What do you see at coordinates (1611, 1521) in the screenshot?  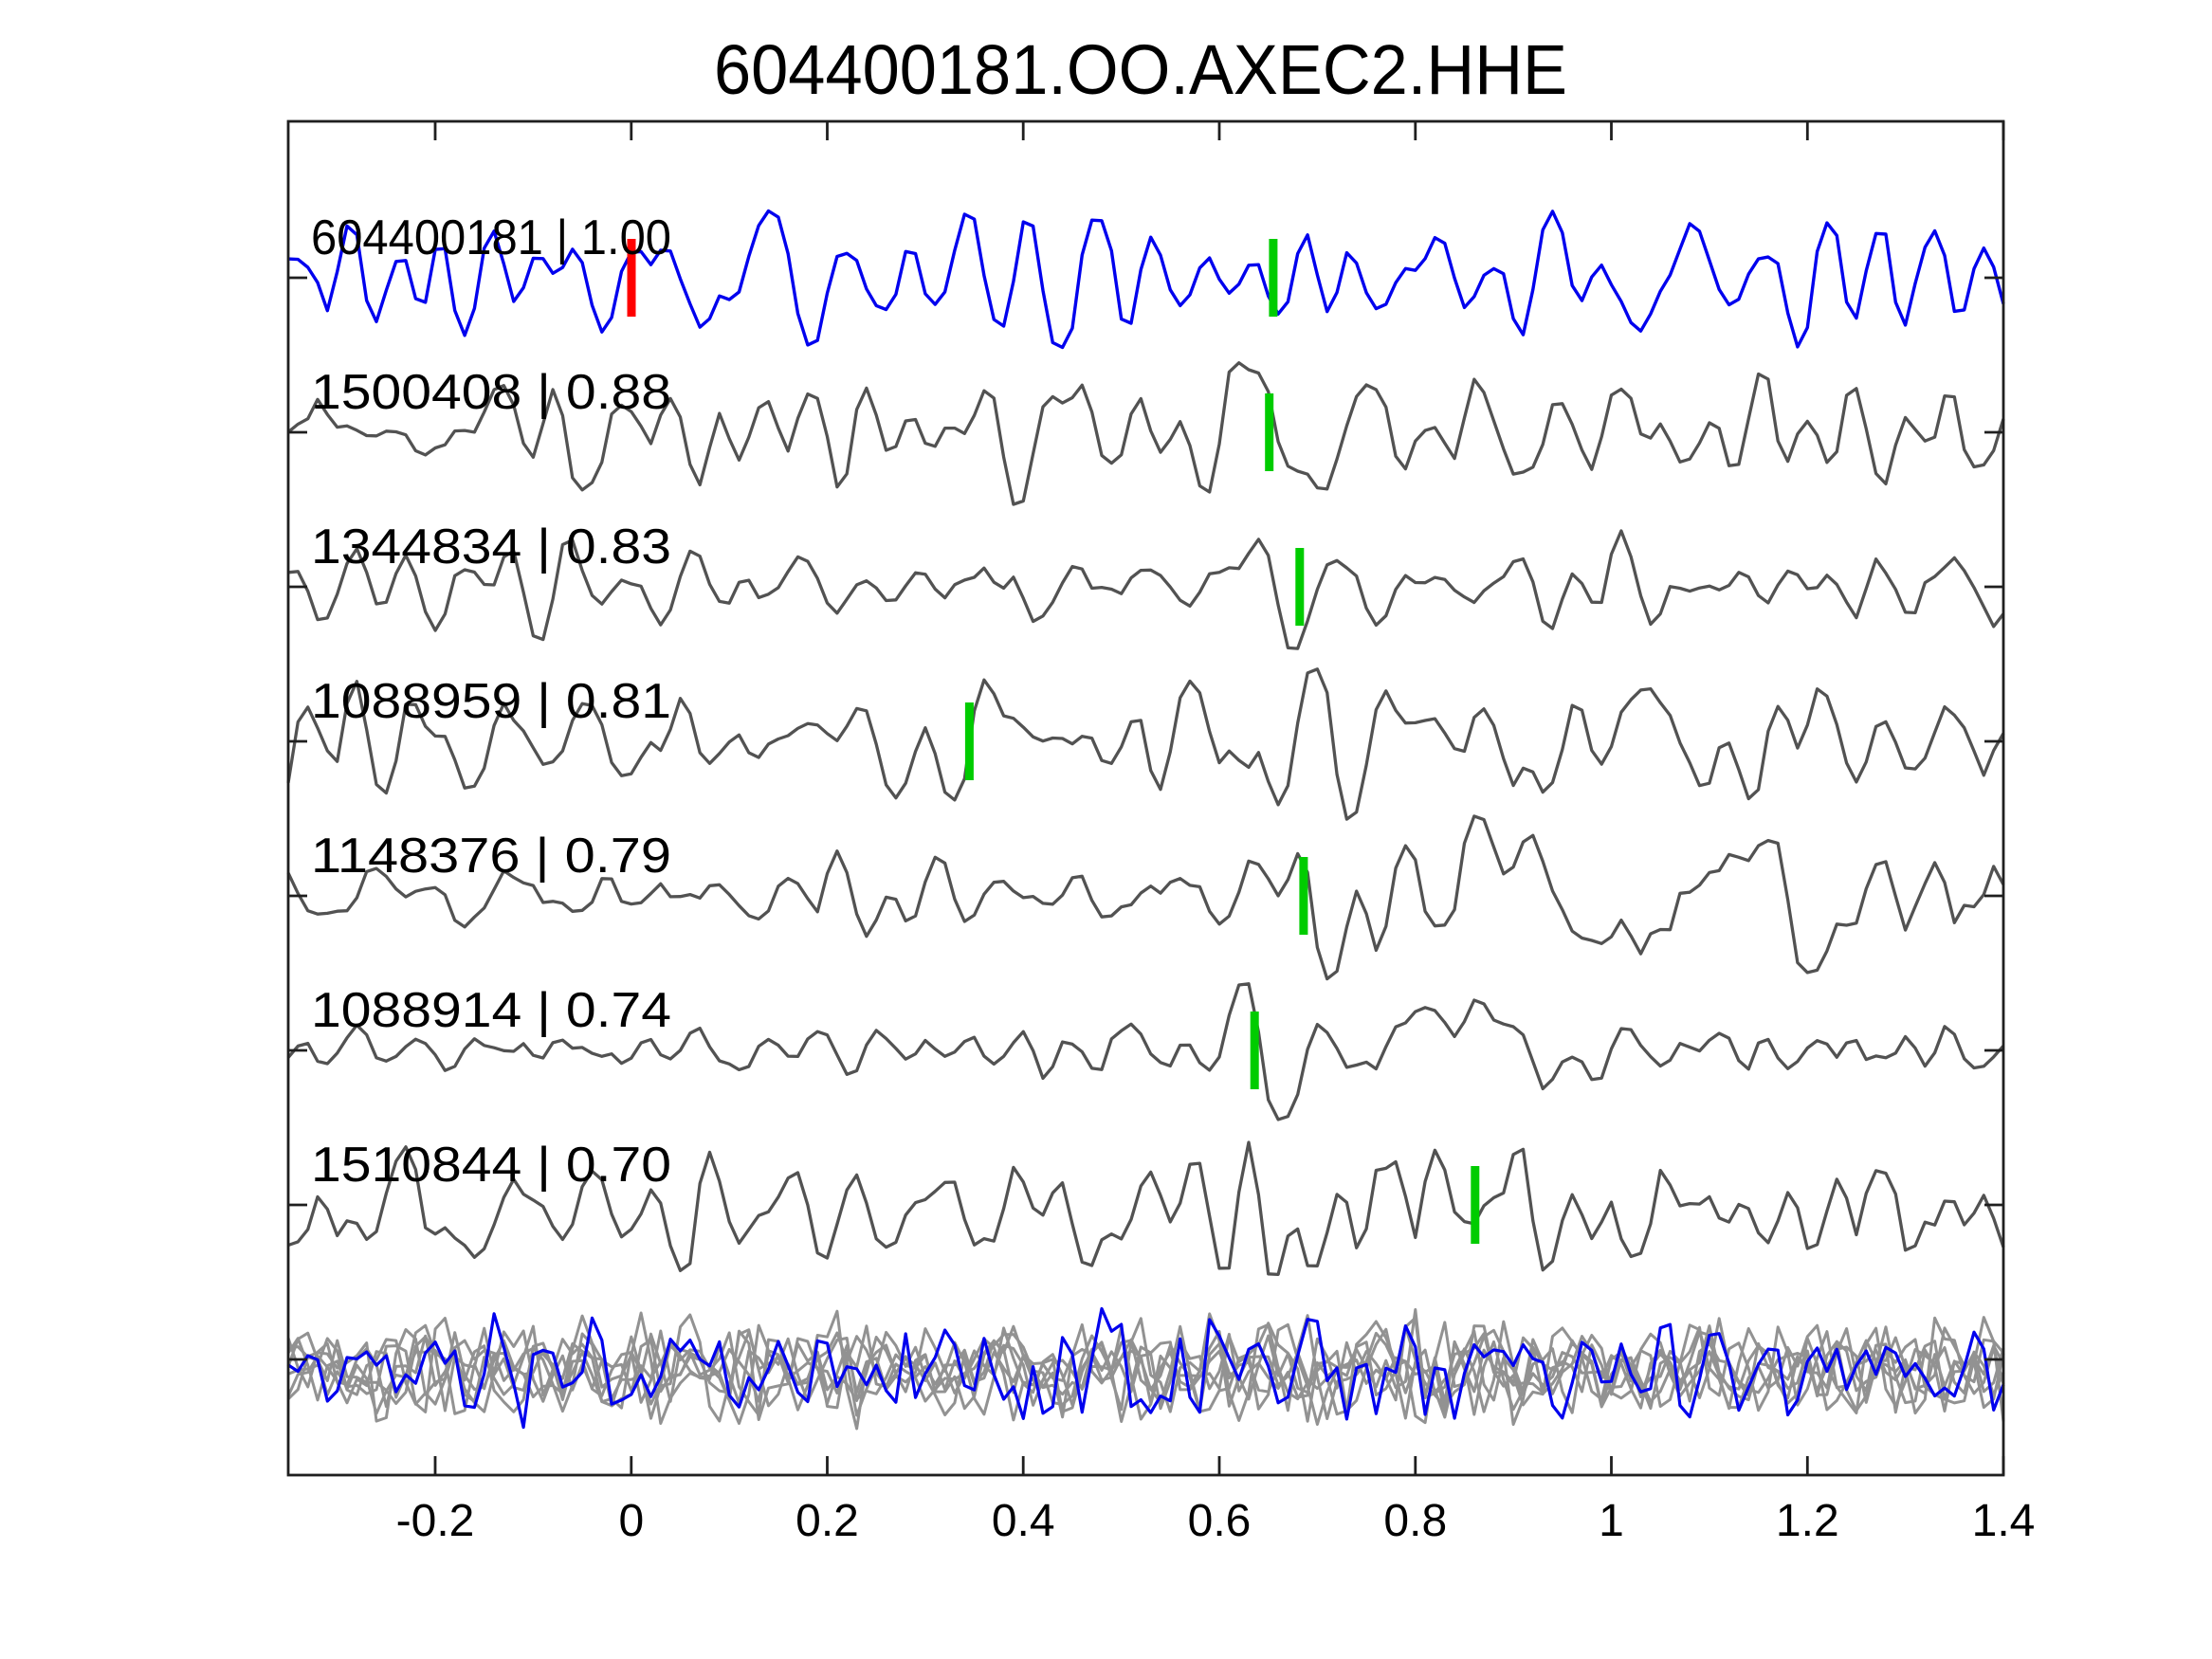 I see `svg-text: 1` at bounding box center [1611, 1521].